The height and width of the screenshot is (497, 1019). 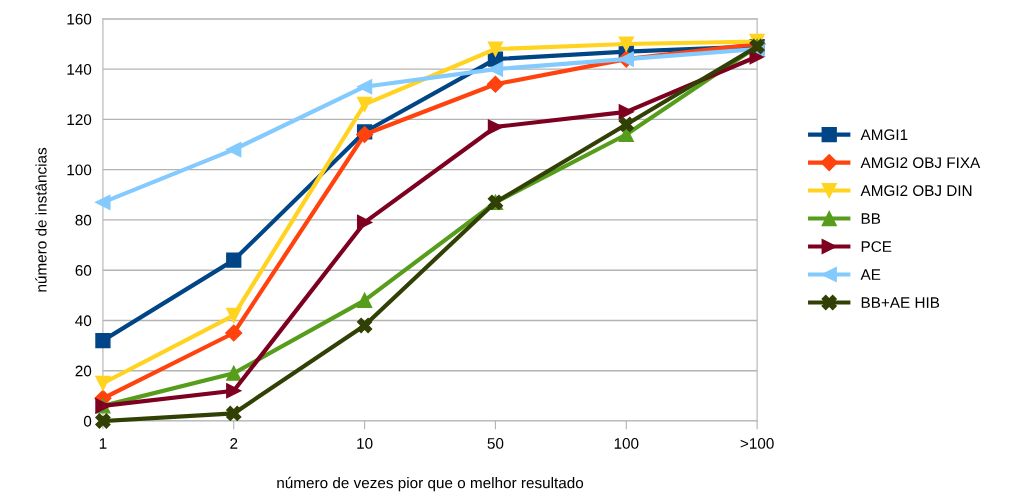 I want to click on x-tick-label: 50, so click(x=495, y=443).